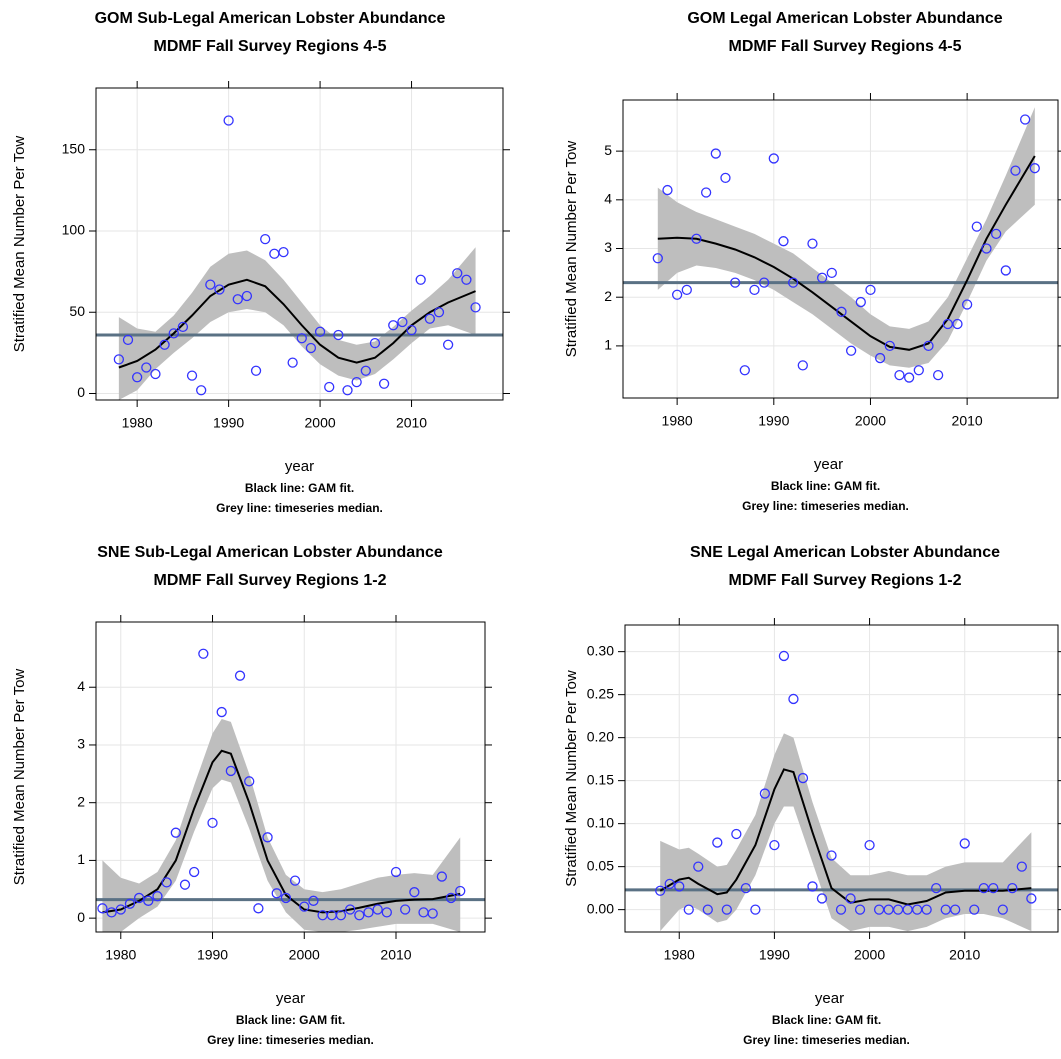 The width and height of the screenshot is (1061, 1059). I want to click on y-tick-label: 1, so click(81, 859).